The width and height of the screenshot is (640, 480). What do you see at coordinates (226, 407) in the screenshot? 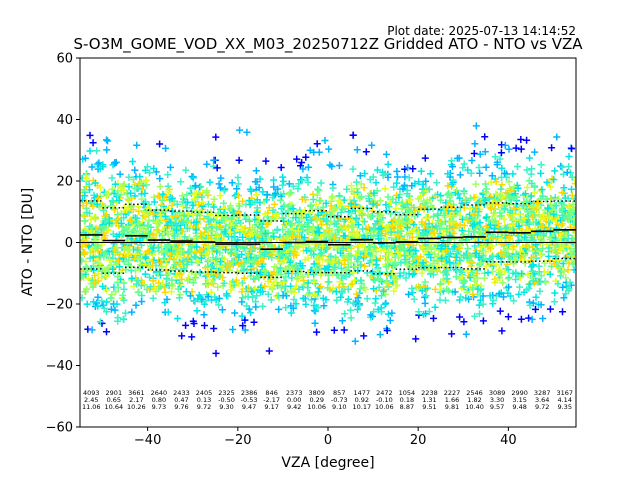
I see `bin-std-label: 9.30` at bounding box center [226, 407].